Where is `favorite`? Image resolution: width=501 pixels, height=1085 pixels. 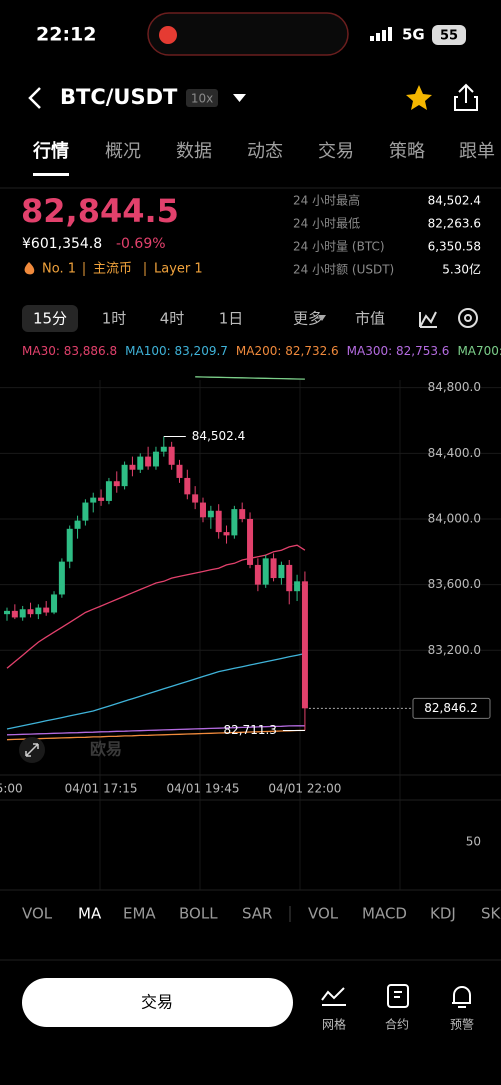
favorite is located at coordinates (419, 97).